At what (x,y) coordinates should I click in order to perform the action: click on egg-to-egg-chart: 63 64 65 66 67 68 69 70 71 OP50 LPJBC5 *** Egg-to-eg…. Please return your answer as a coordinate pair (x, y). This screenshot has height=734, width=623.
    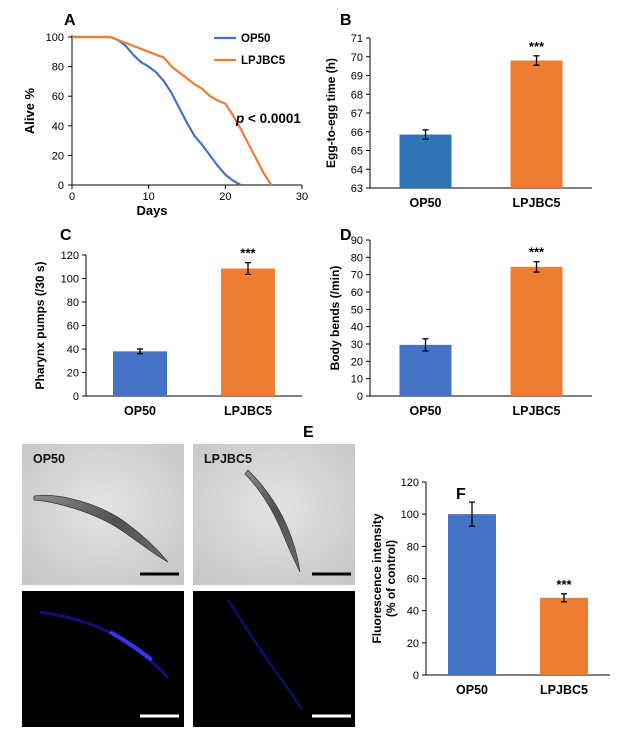
    Looking at the image, I should click on (458, 121).